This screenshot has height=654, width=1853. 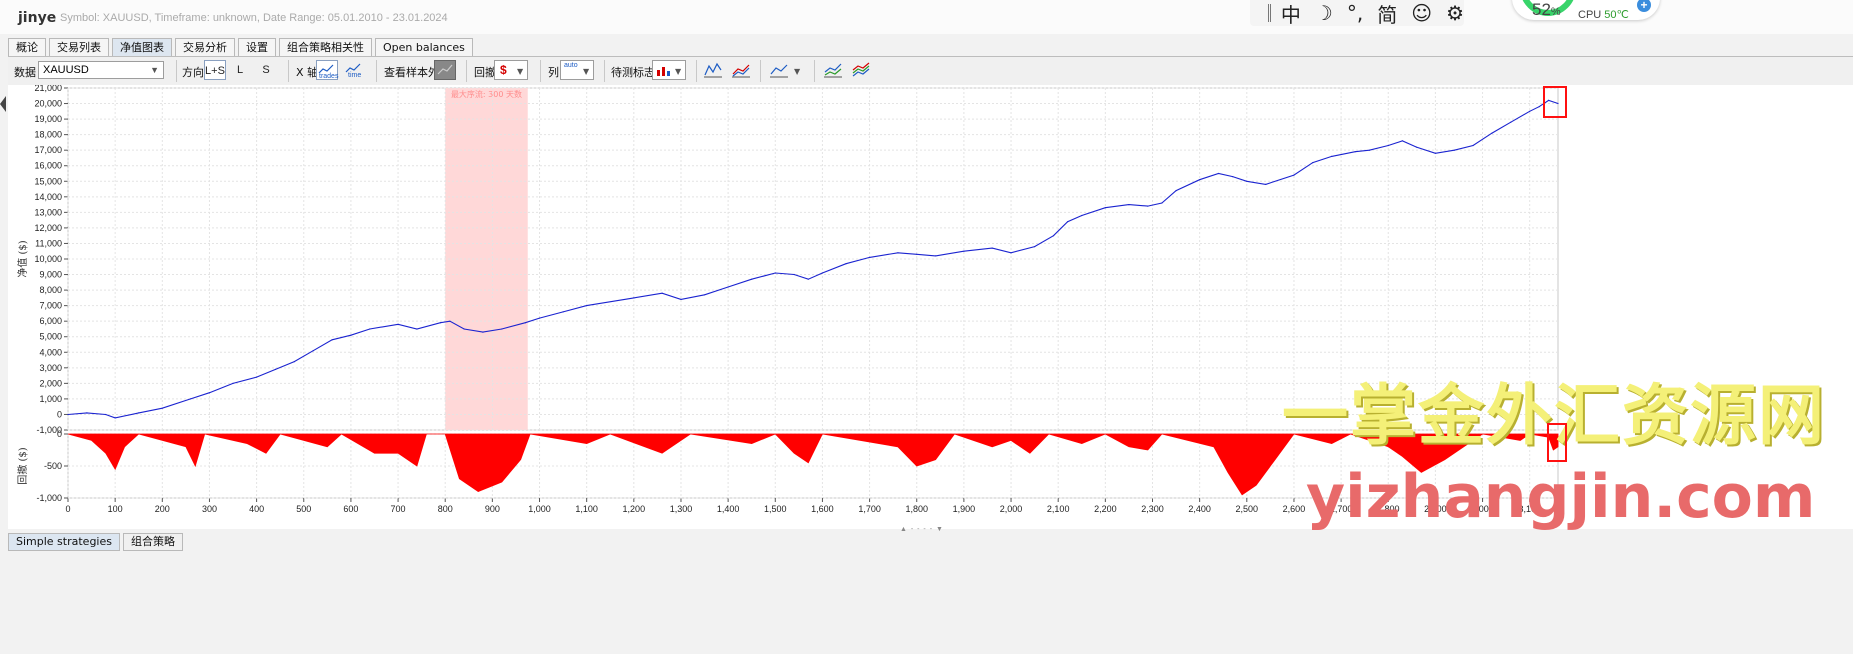 What do you see at coordinates (154, 70) in the screenshot?
I see `chevron-down-icon: ▼` at bounding box center [154, 70].